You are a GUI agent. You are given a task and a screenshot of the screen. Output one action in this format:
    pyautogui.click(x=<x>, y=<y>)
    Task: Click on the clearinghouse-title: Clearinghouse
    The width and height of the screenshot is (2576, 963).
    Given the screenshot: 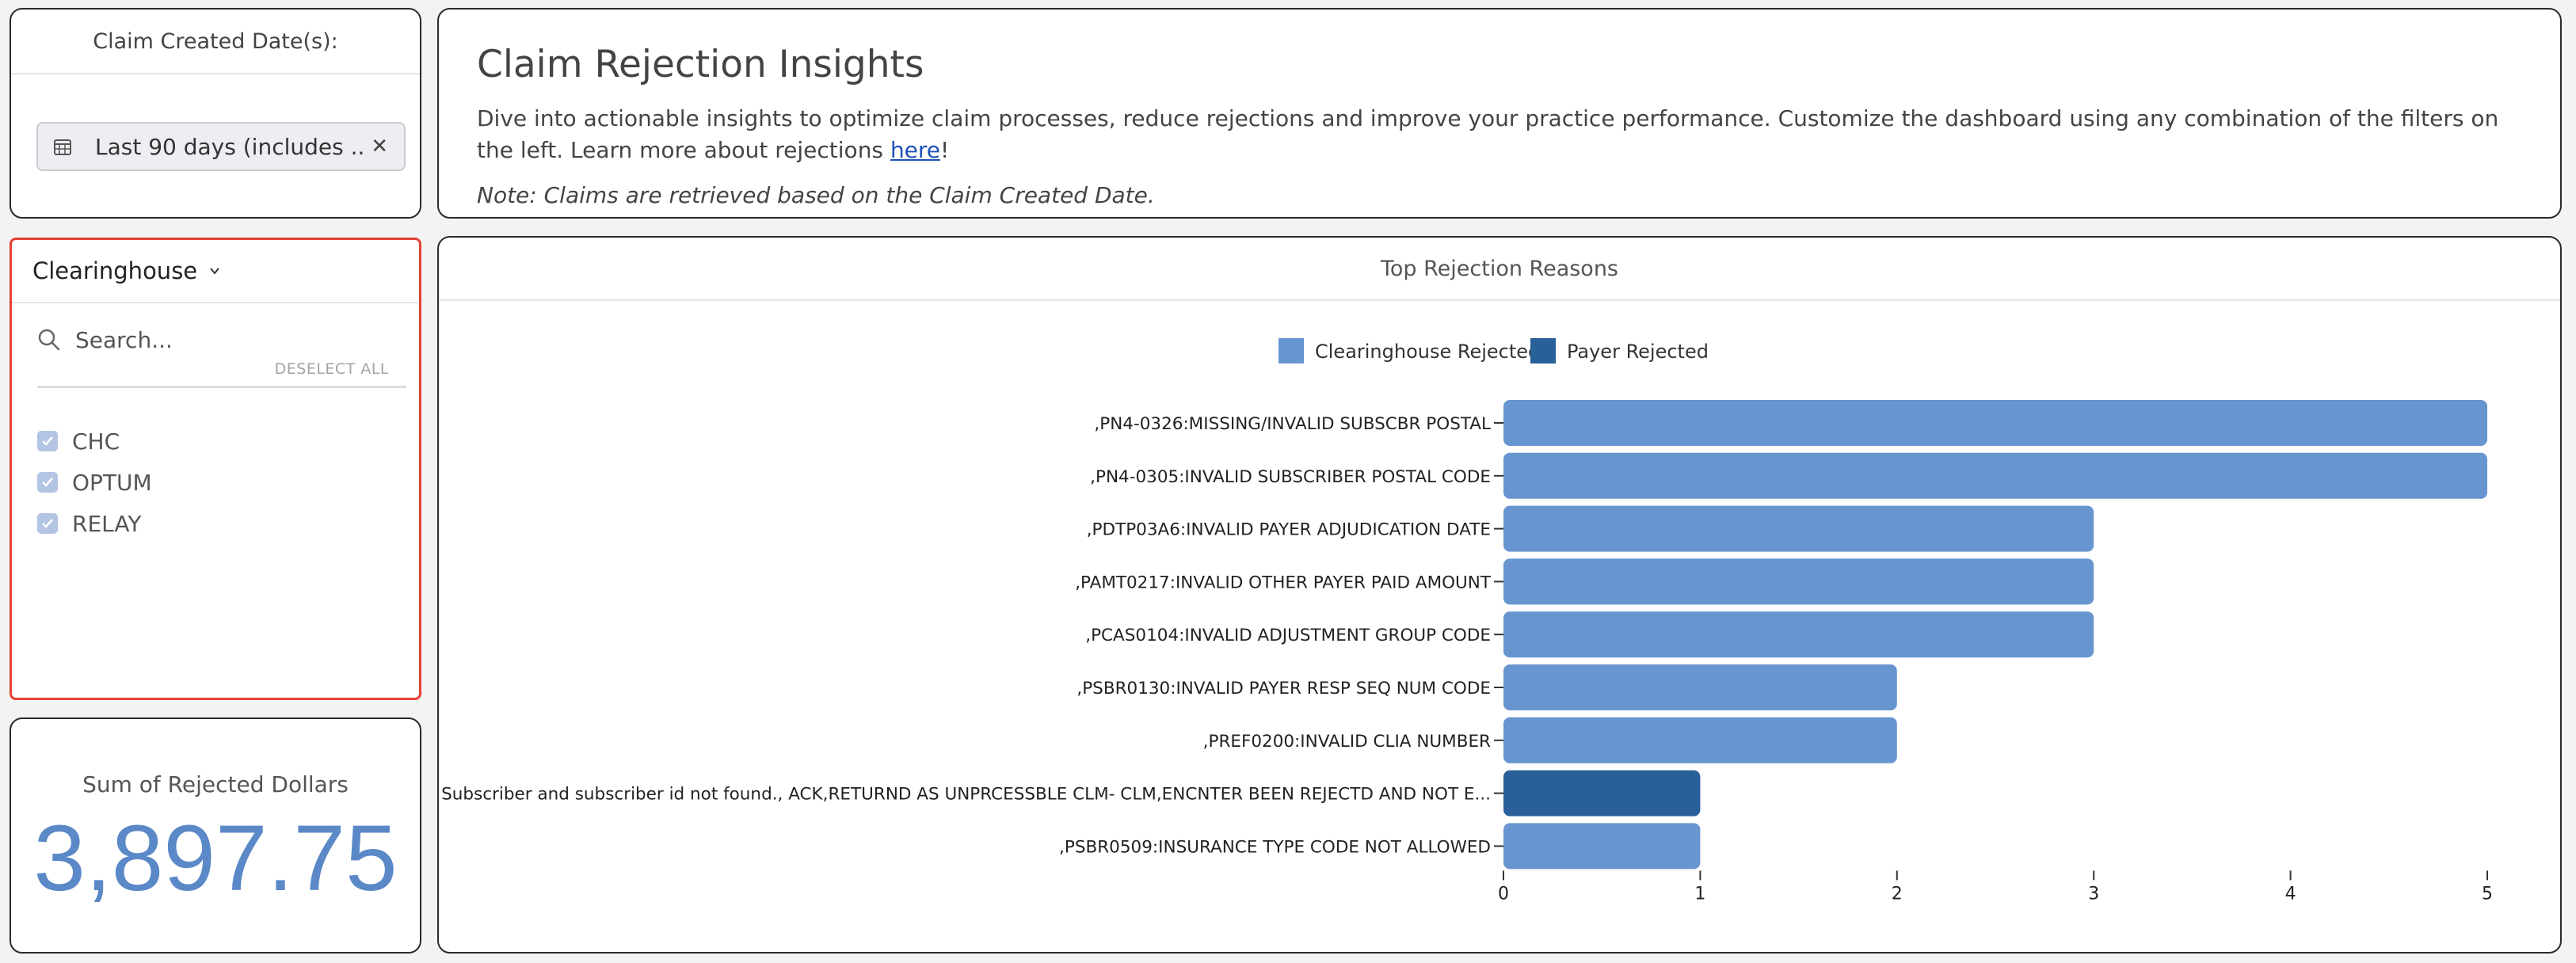 What is the action you would take?
    pyautogui.click(x=115, y=270)
    